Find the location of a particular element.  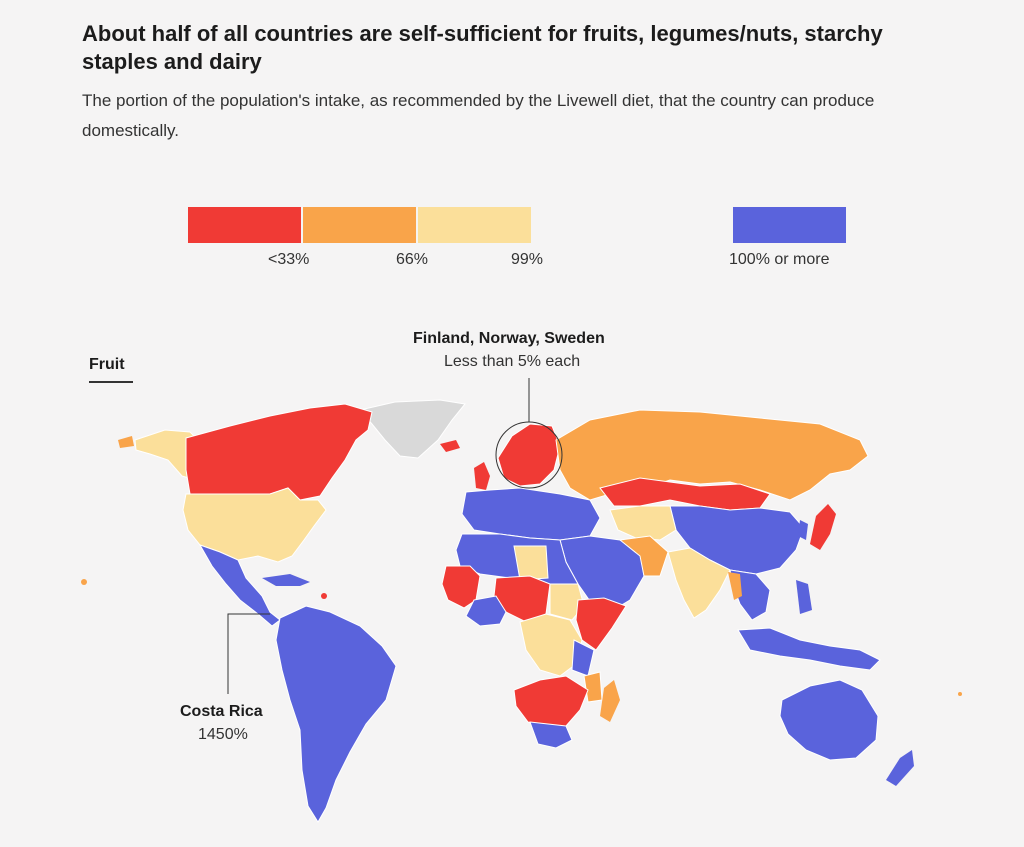

map-region-canada is located at coordinates (279, 452).